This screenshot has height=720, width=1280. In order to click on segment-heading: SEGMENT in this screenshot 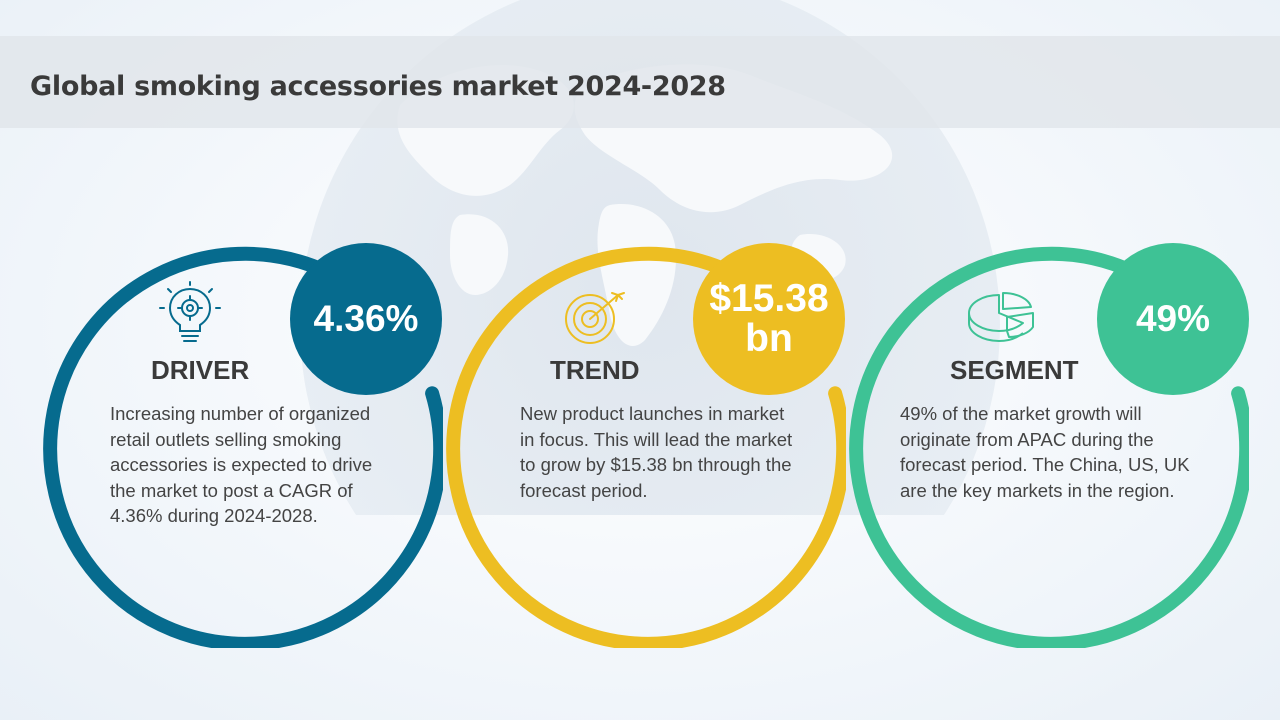, I will do `click(1014, 370)`.